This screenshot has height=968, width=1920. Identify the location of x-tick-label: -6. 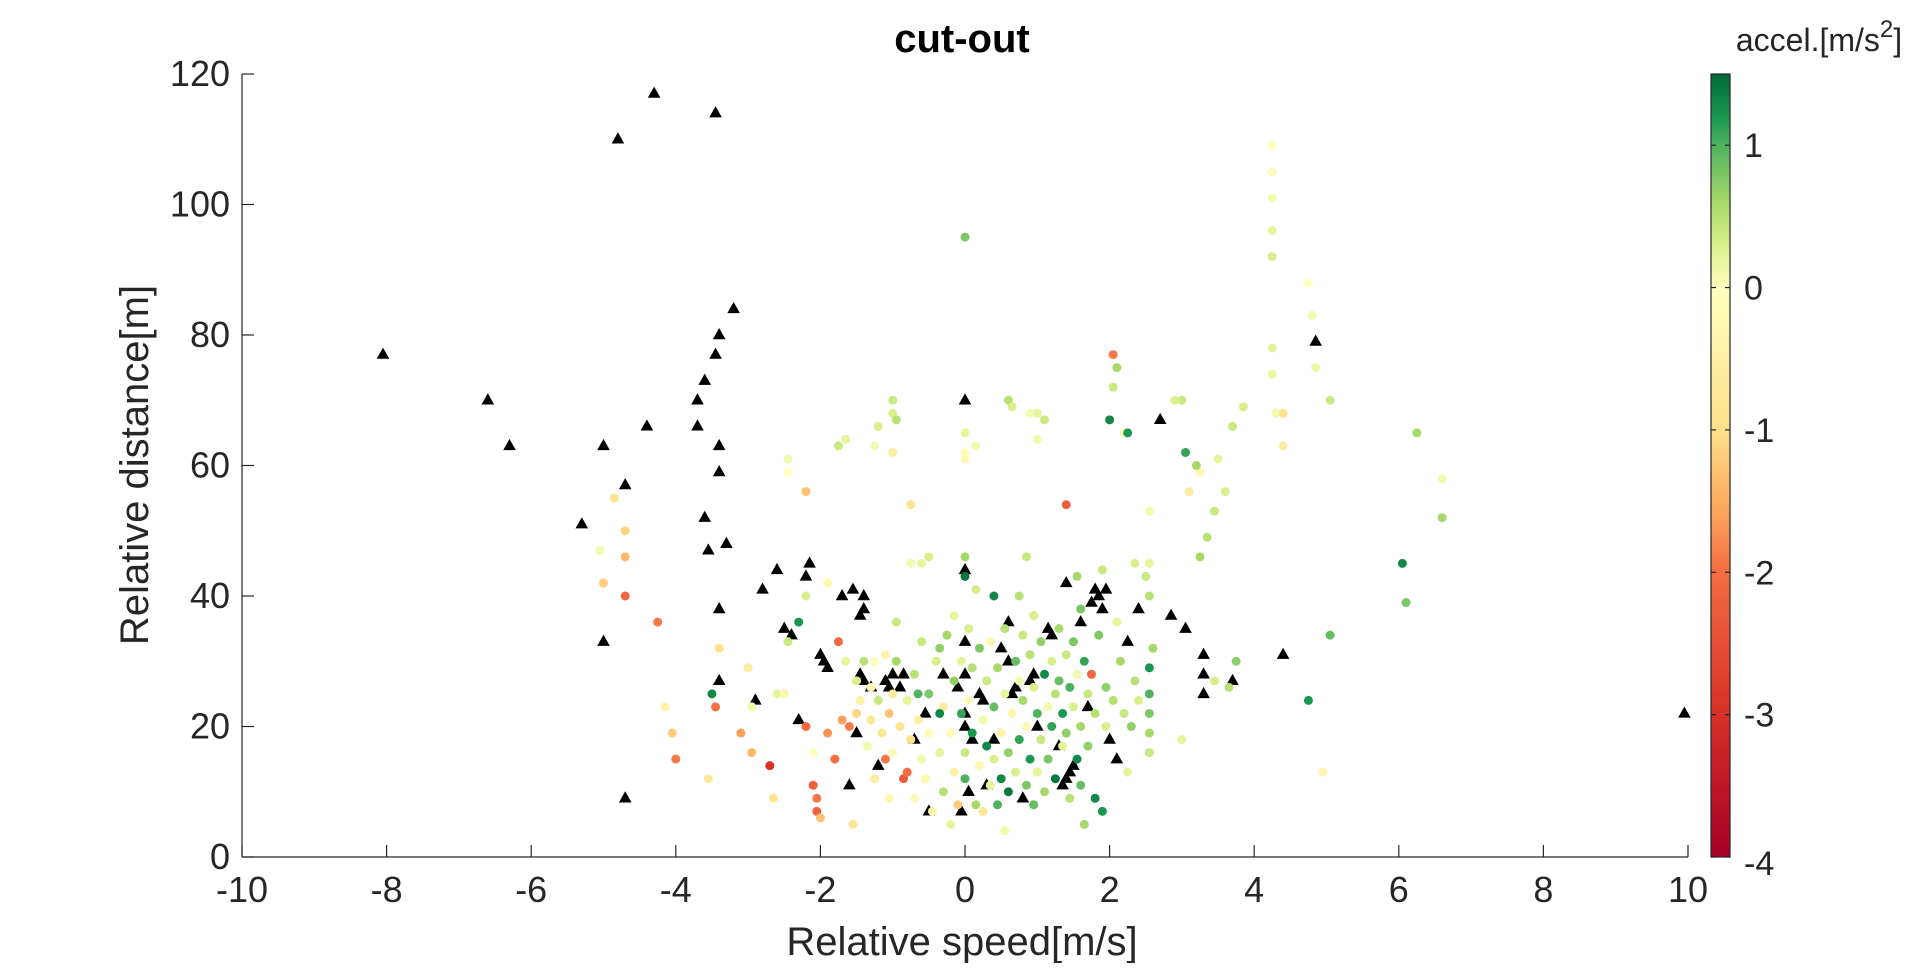
(531, 889).